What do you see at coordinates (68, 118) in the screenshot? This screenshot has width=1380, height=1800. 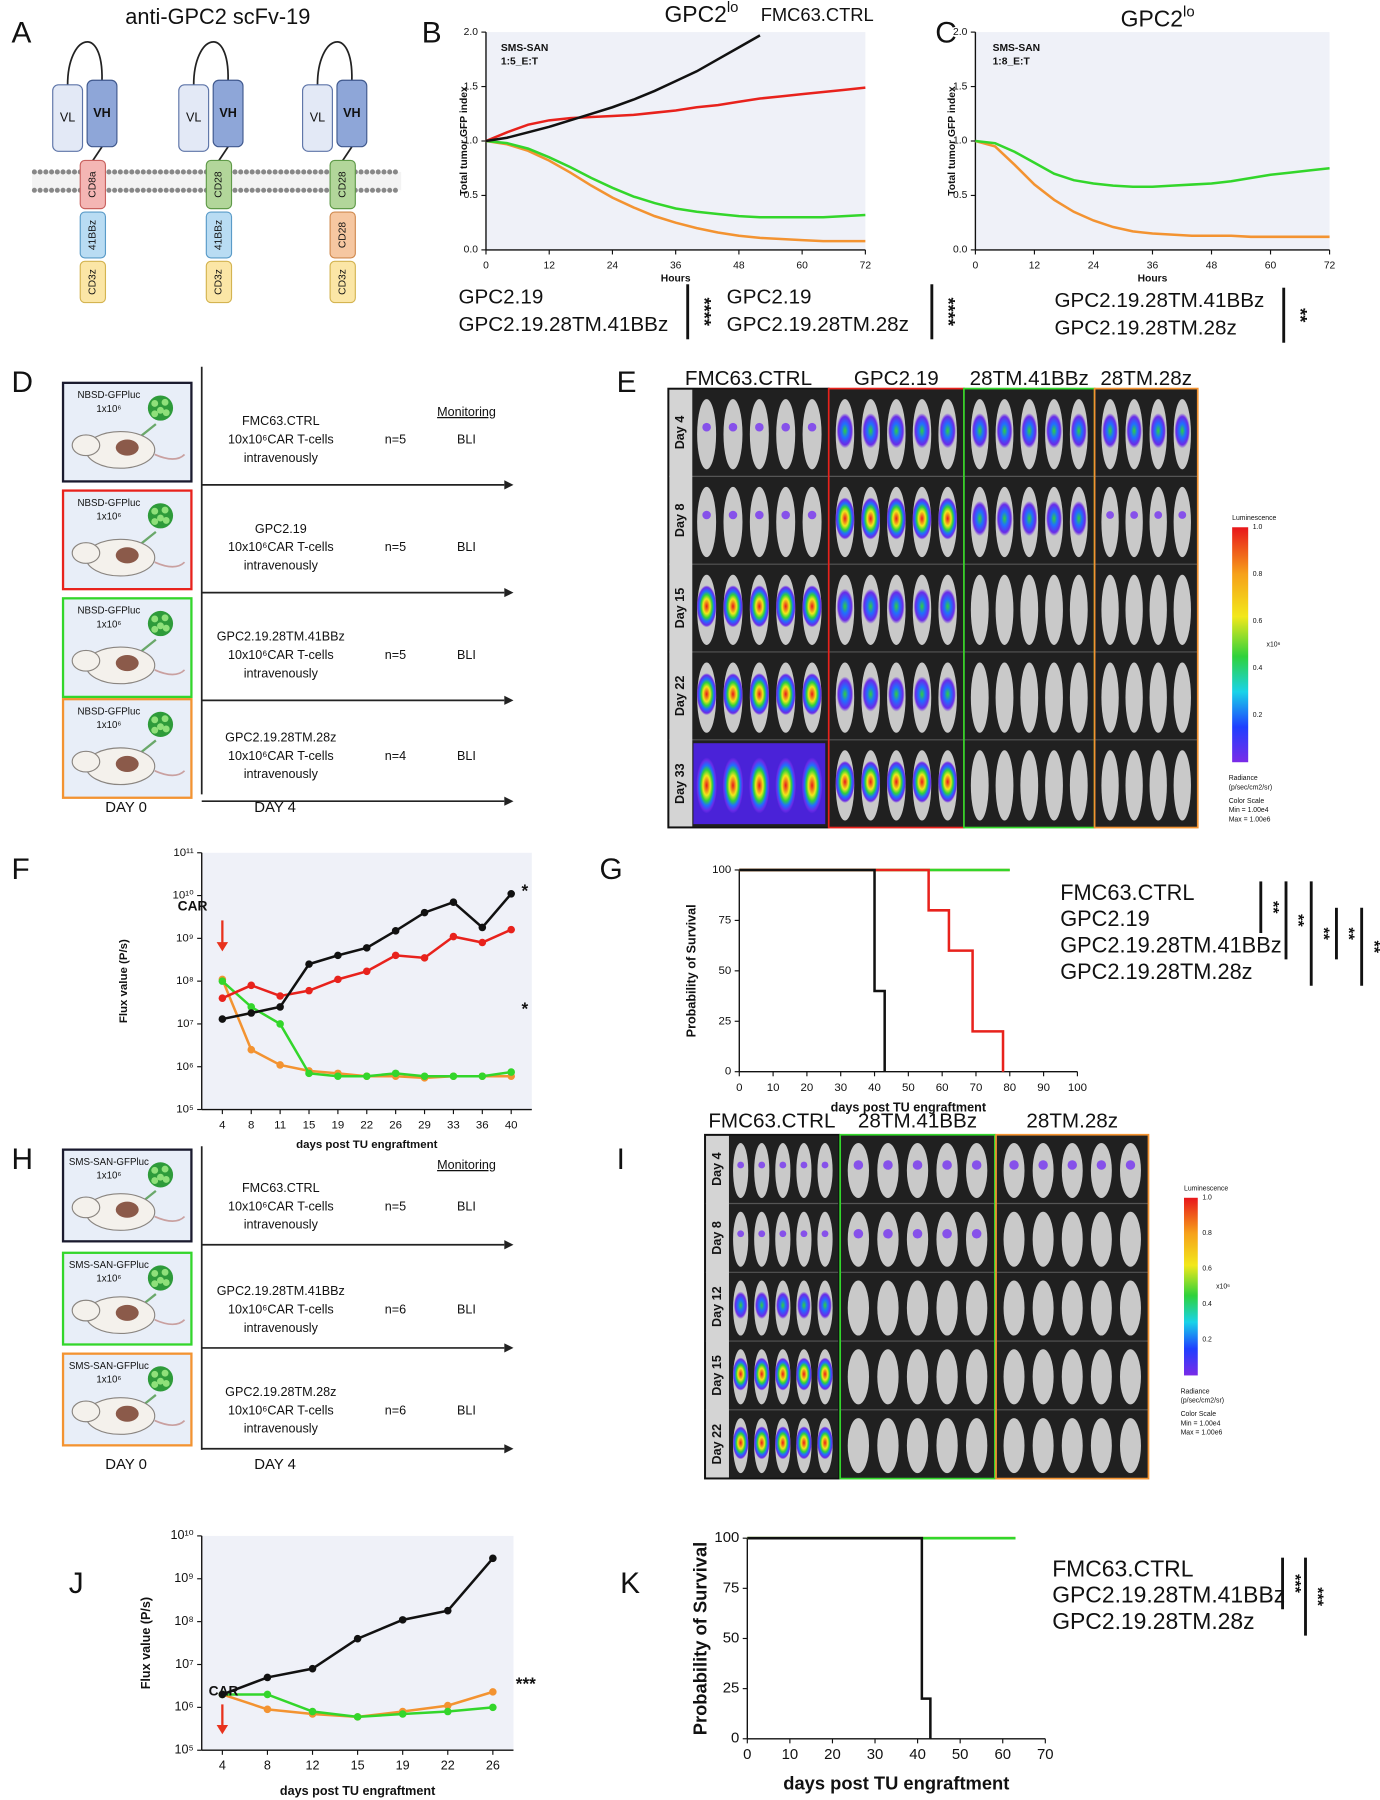 I see `domain-vl` at bounding box center [68, 118].